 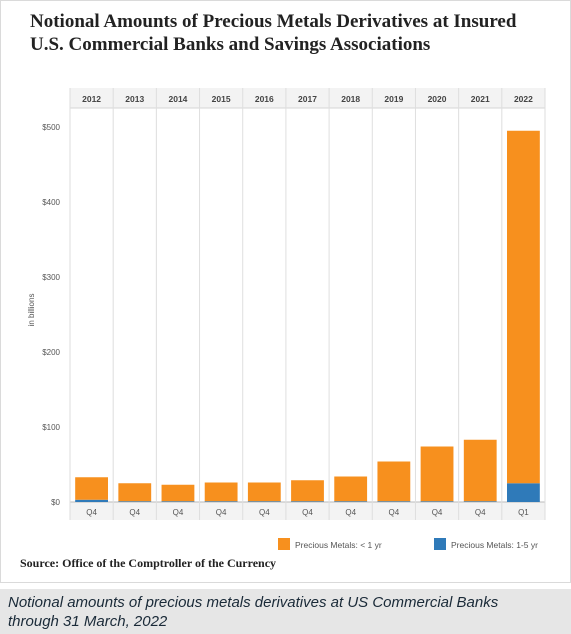 I want to click on year-label: 2017, so click(x=307, y=99).